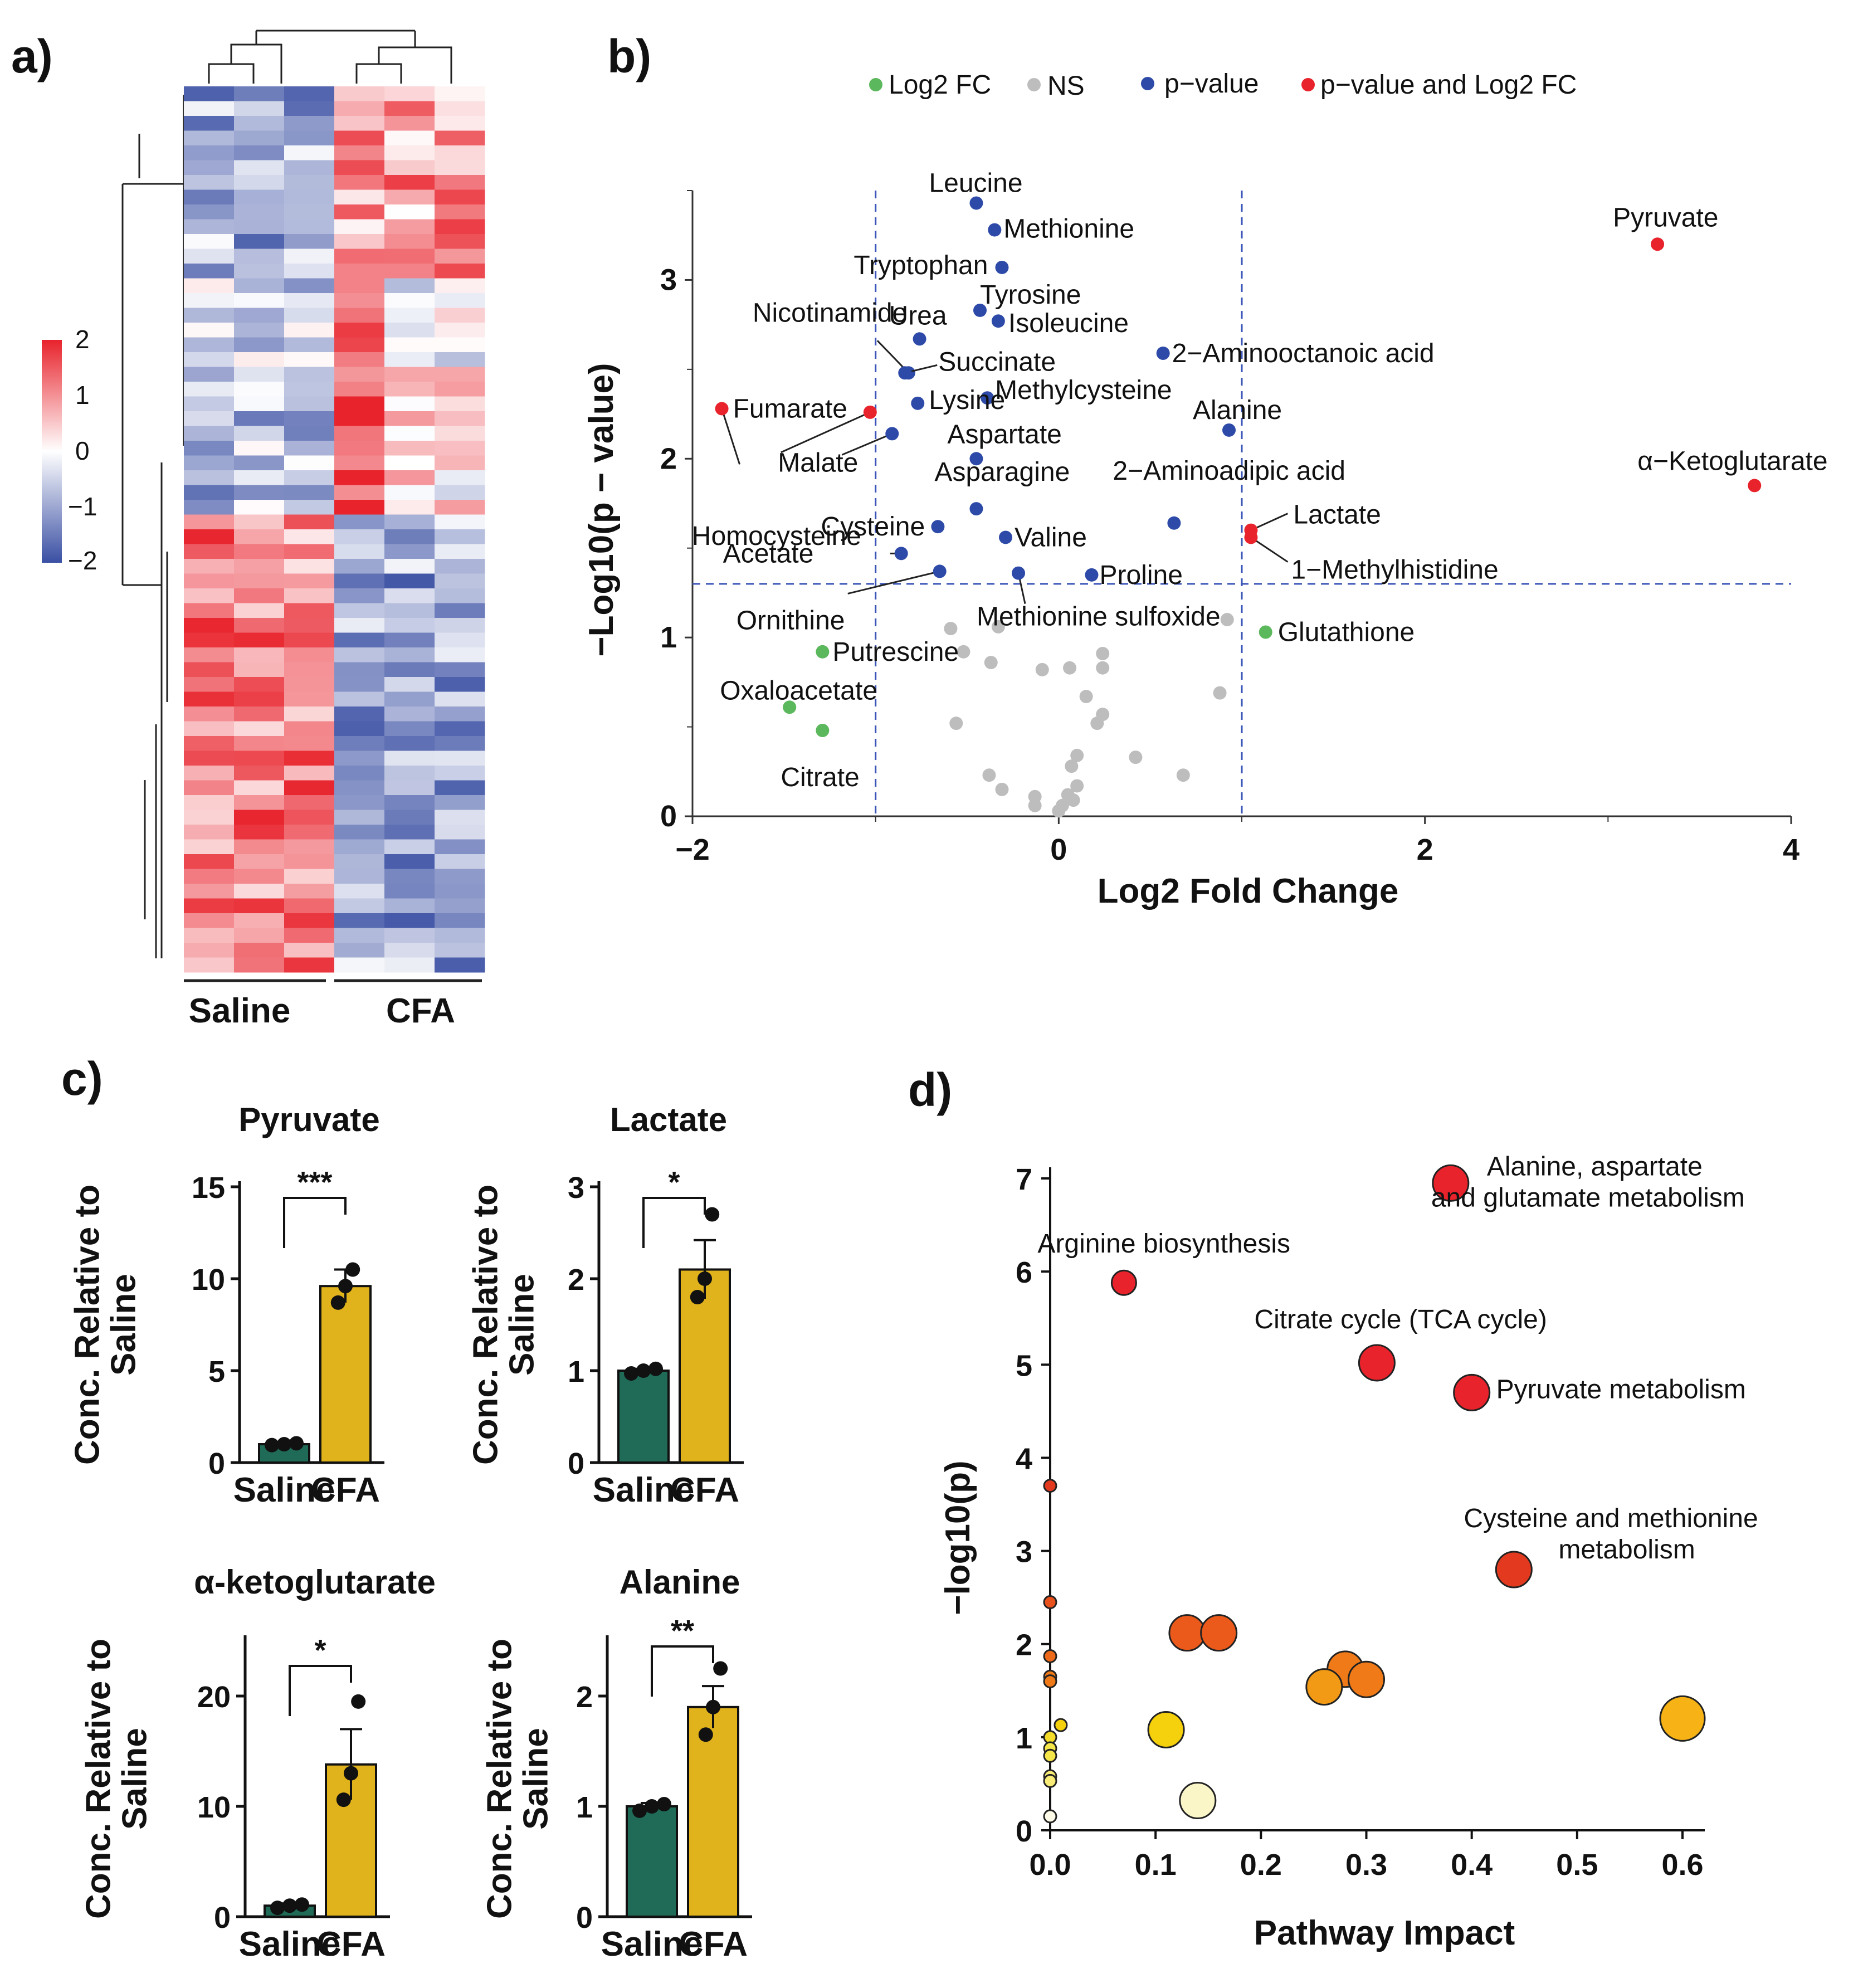  I want to click on volcano-point-label: Valine, so click(1051, 537).